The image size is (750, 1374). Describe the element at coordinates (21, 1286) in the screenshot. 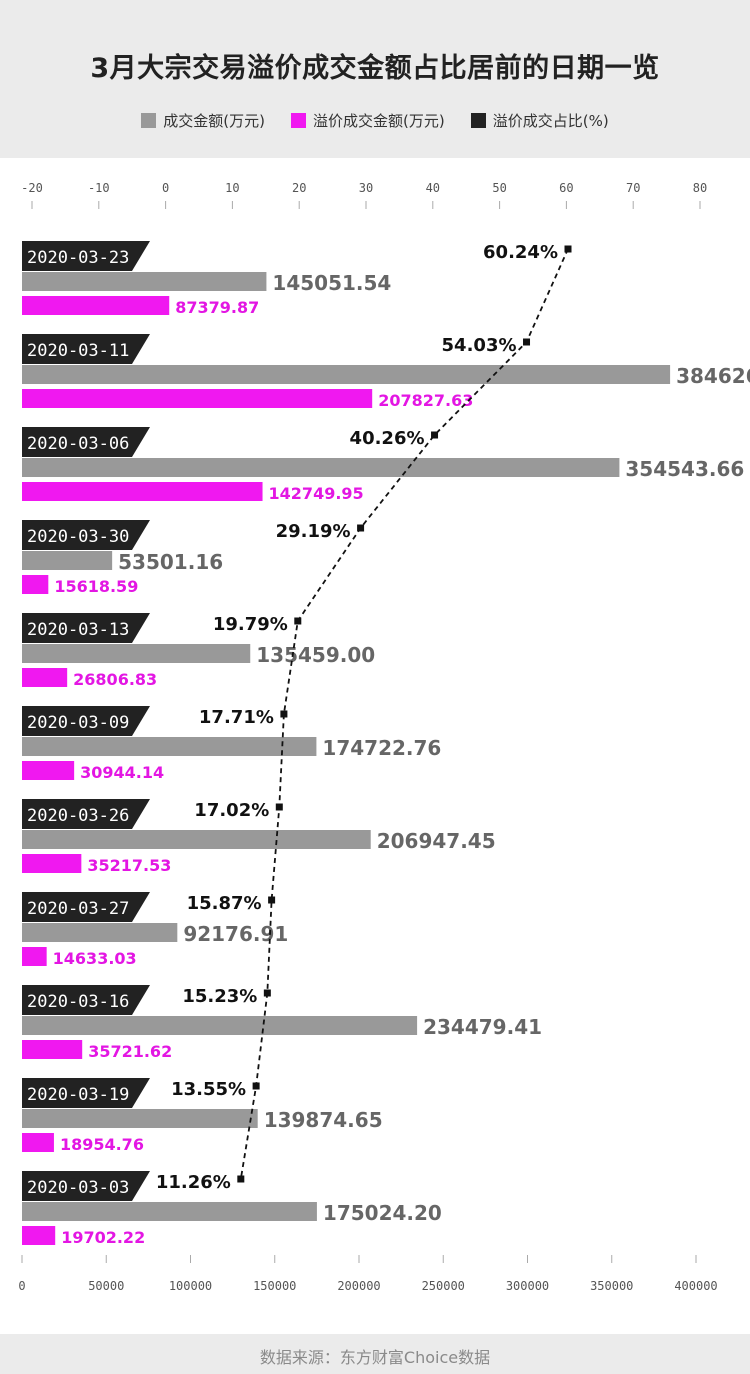

I see `bottom-tick-label: 0` at that location.